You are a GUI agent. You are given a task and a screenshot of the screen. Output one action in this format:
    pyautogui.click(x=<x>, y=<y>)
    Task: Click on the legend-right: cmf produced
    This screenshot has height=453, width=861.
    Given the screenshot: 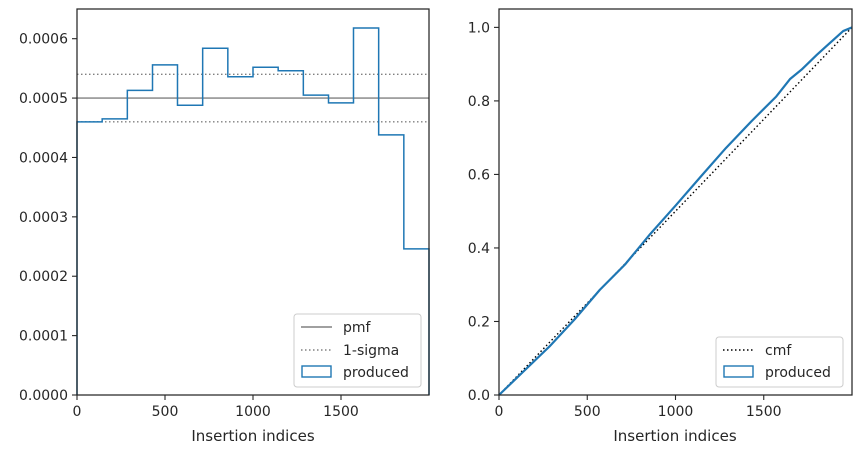 What is the action you would take?
    pyautogui.click(x=779, y=362)
    